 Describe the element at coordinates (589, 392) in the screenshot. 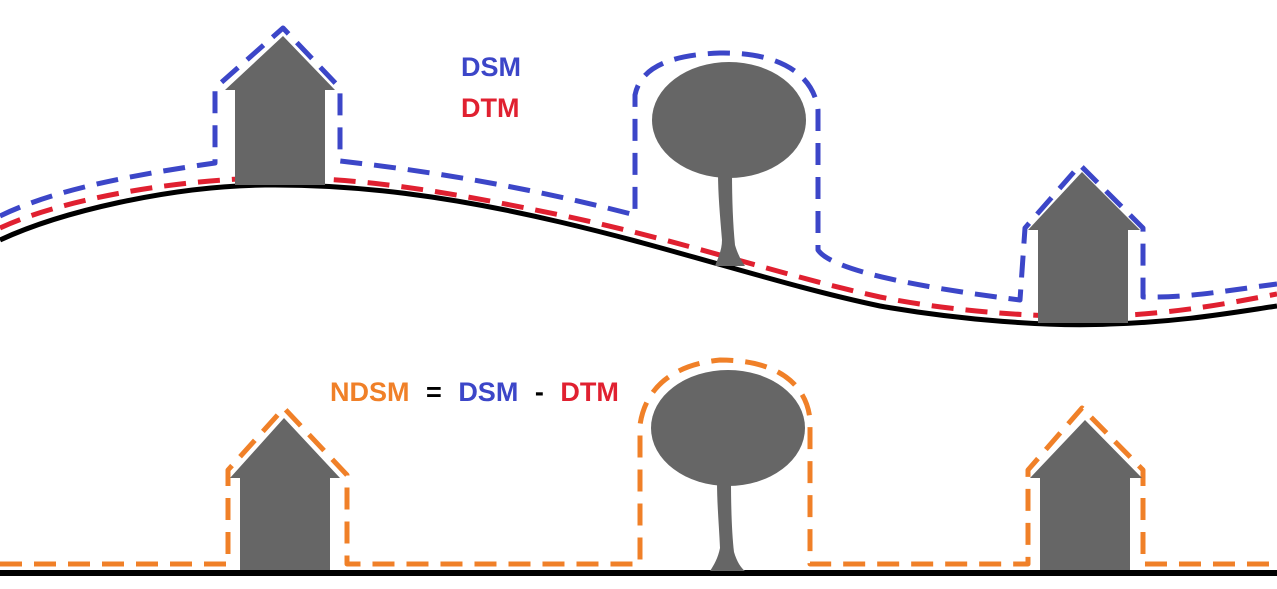

I see `formula-dtm: DTM` at that location.